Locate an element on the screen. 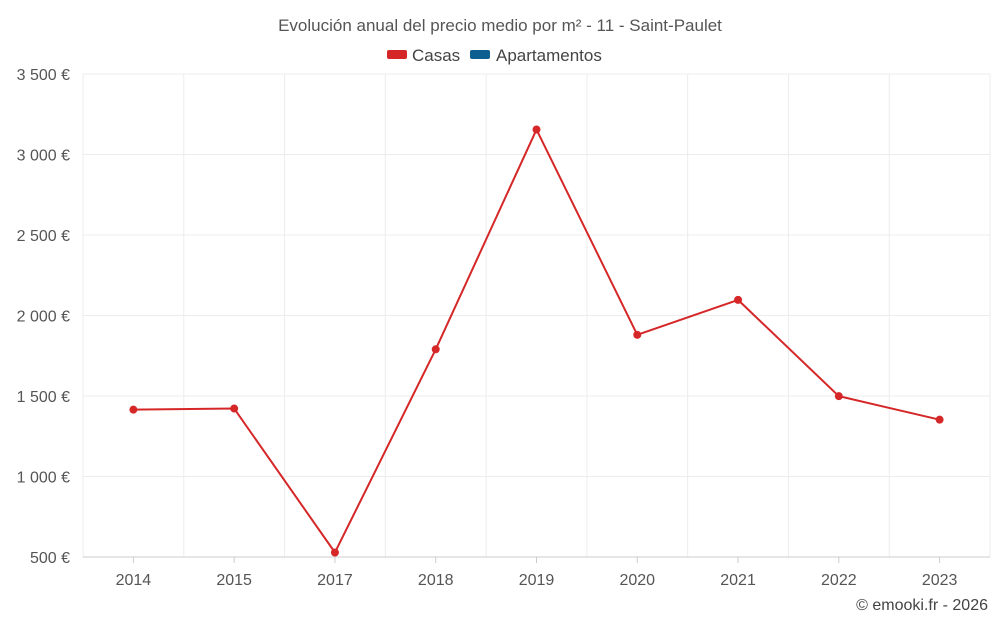 This screenshot has height=625, width=1000. x-tick-label: 2021 is located at coordinates (738, 580).